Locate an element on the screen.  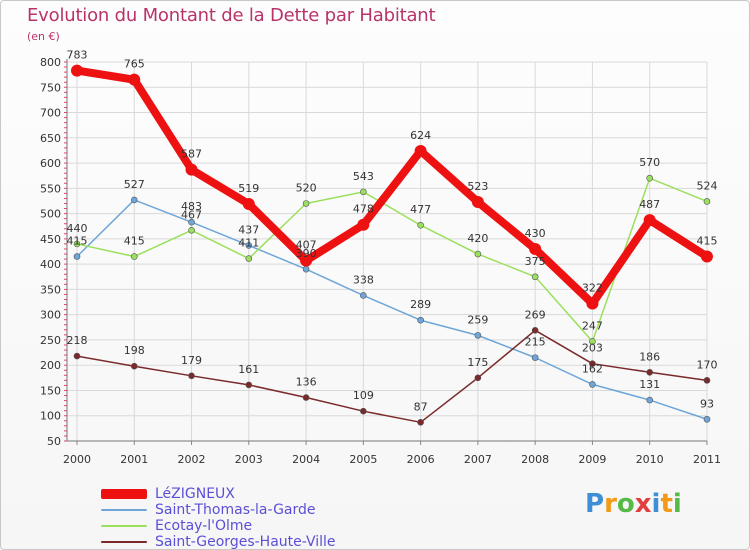
logo-letter: x is located at coordinates (643, 504).